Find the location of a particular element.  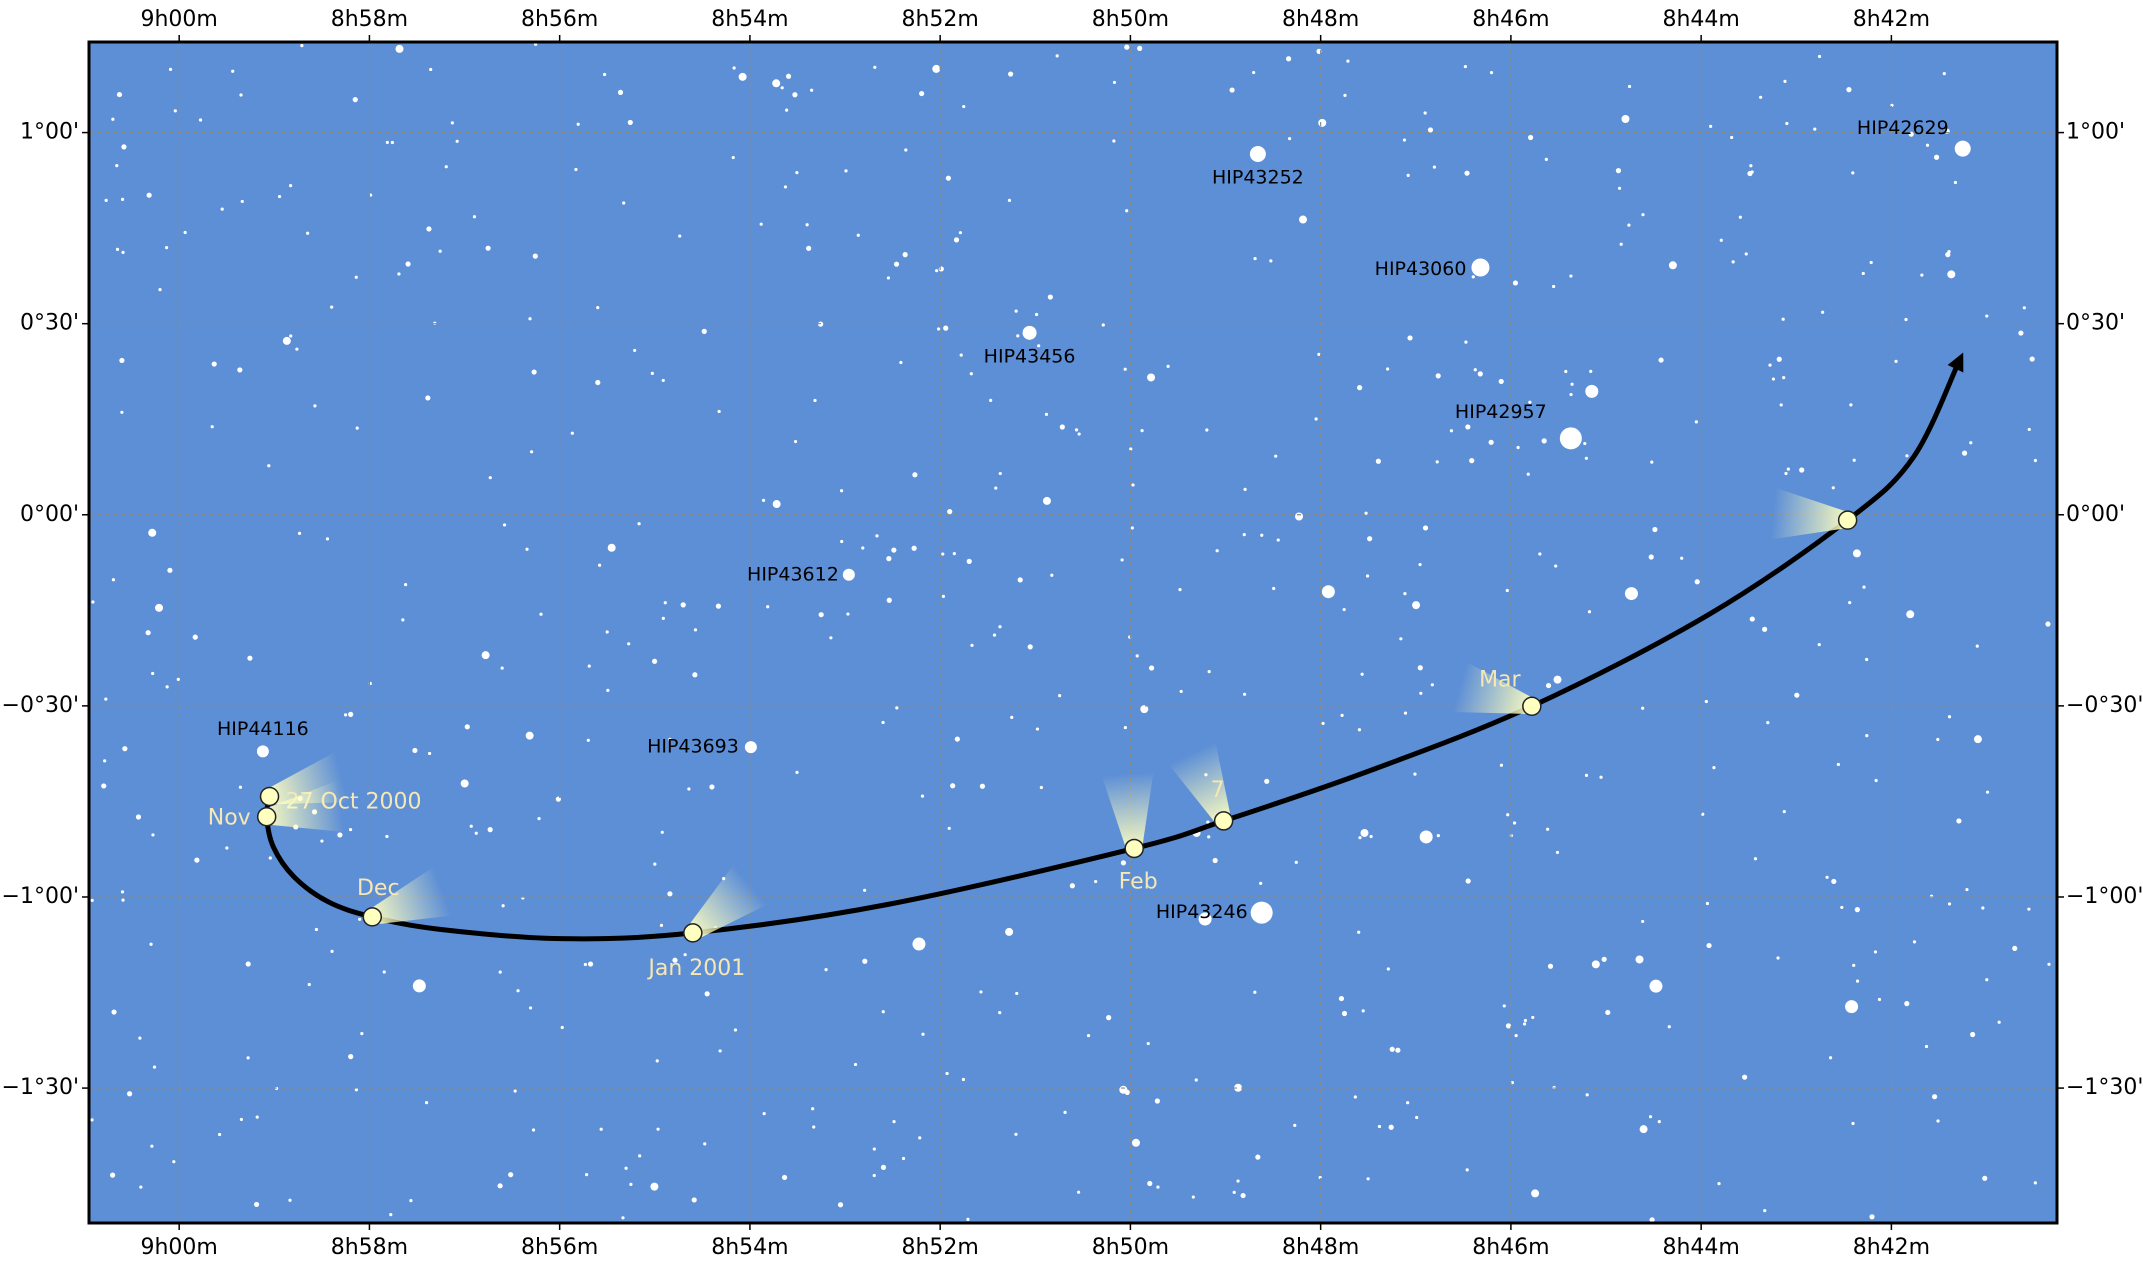

comet-date-label: Mar is located at coordinates (1500, 679).